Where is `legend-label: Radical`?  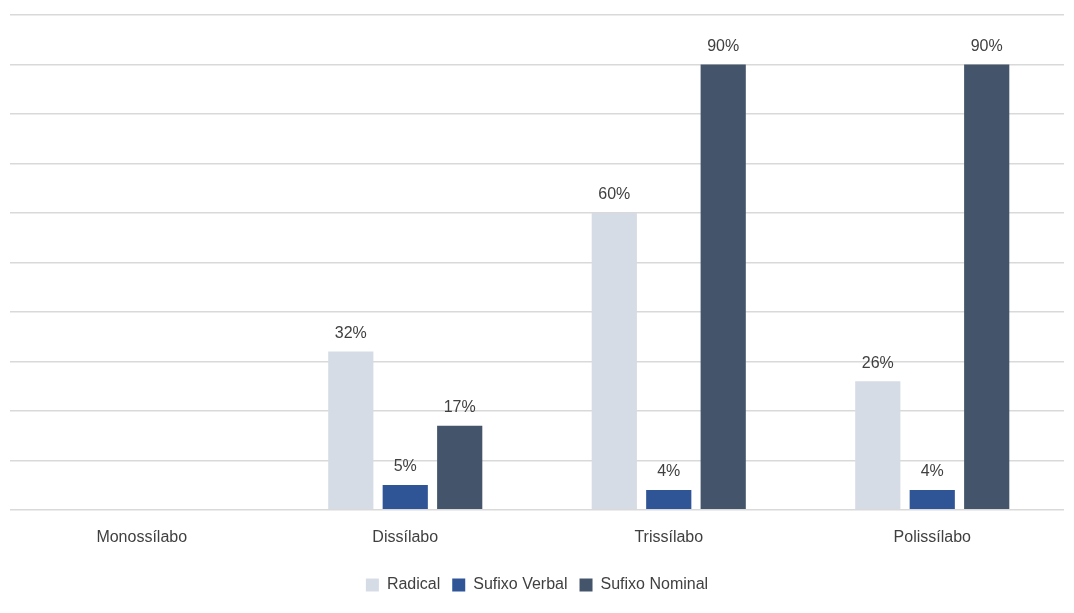 legend-label: Radical is located at coordinates (413, 584).